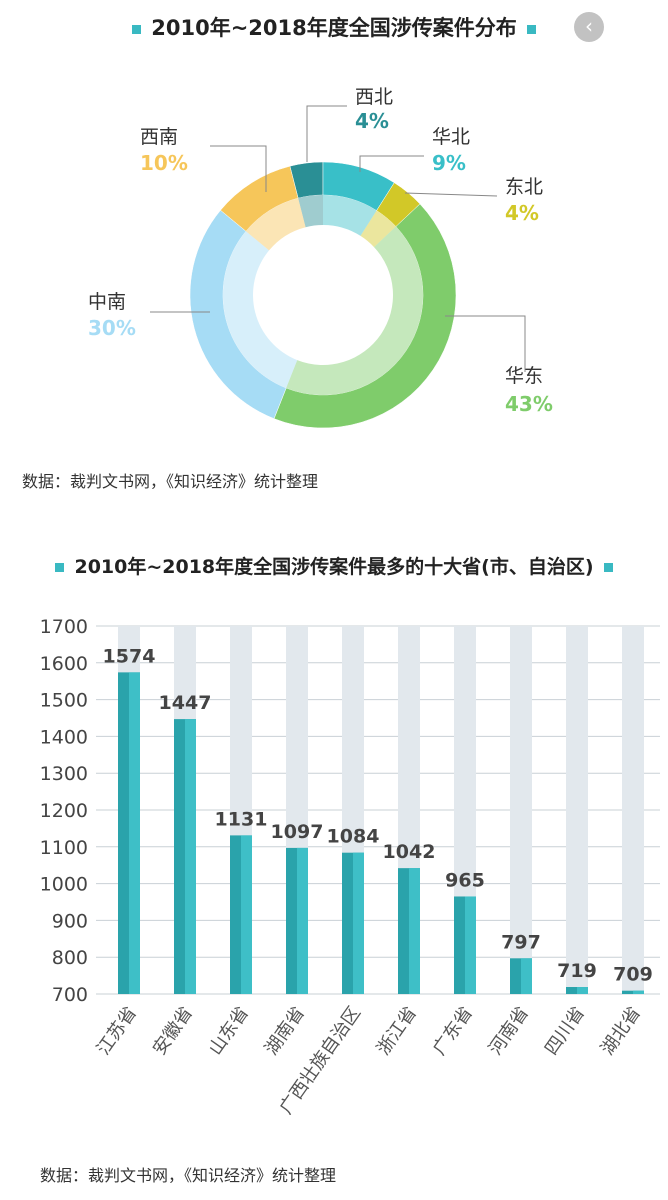  What do you see at coordinates (64, 664) in the screenshot?
I see `y-tick-label-9: 1600` at bounding box center [64, 664].